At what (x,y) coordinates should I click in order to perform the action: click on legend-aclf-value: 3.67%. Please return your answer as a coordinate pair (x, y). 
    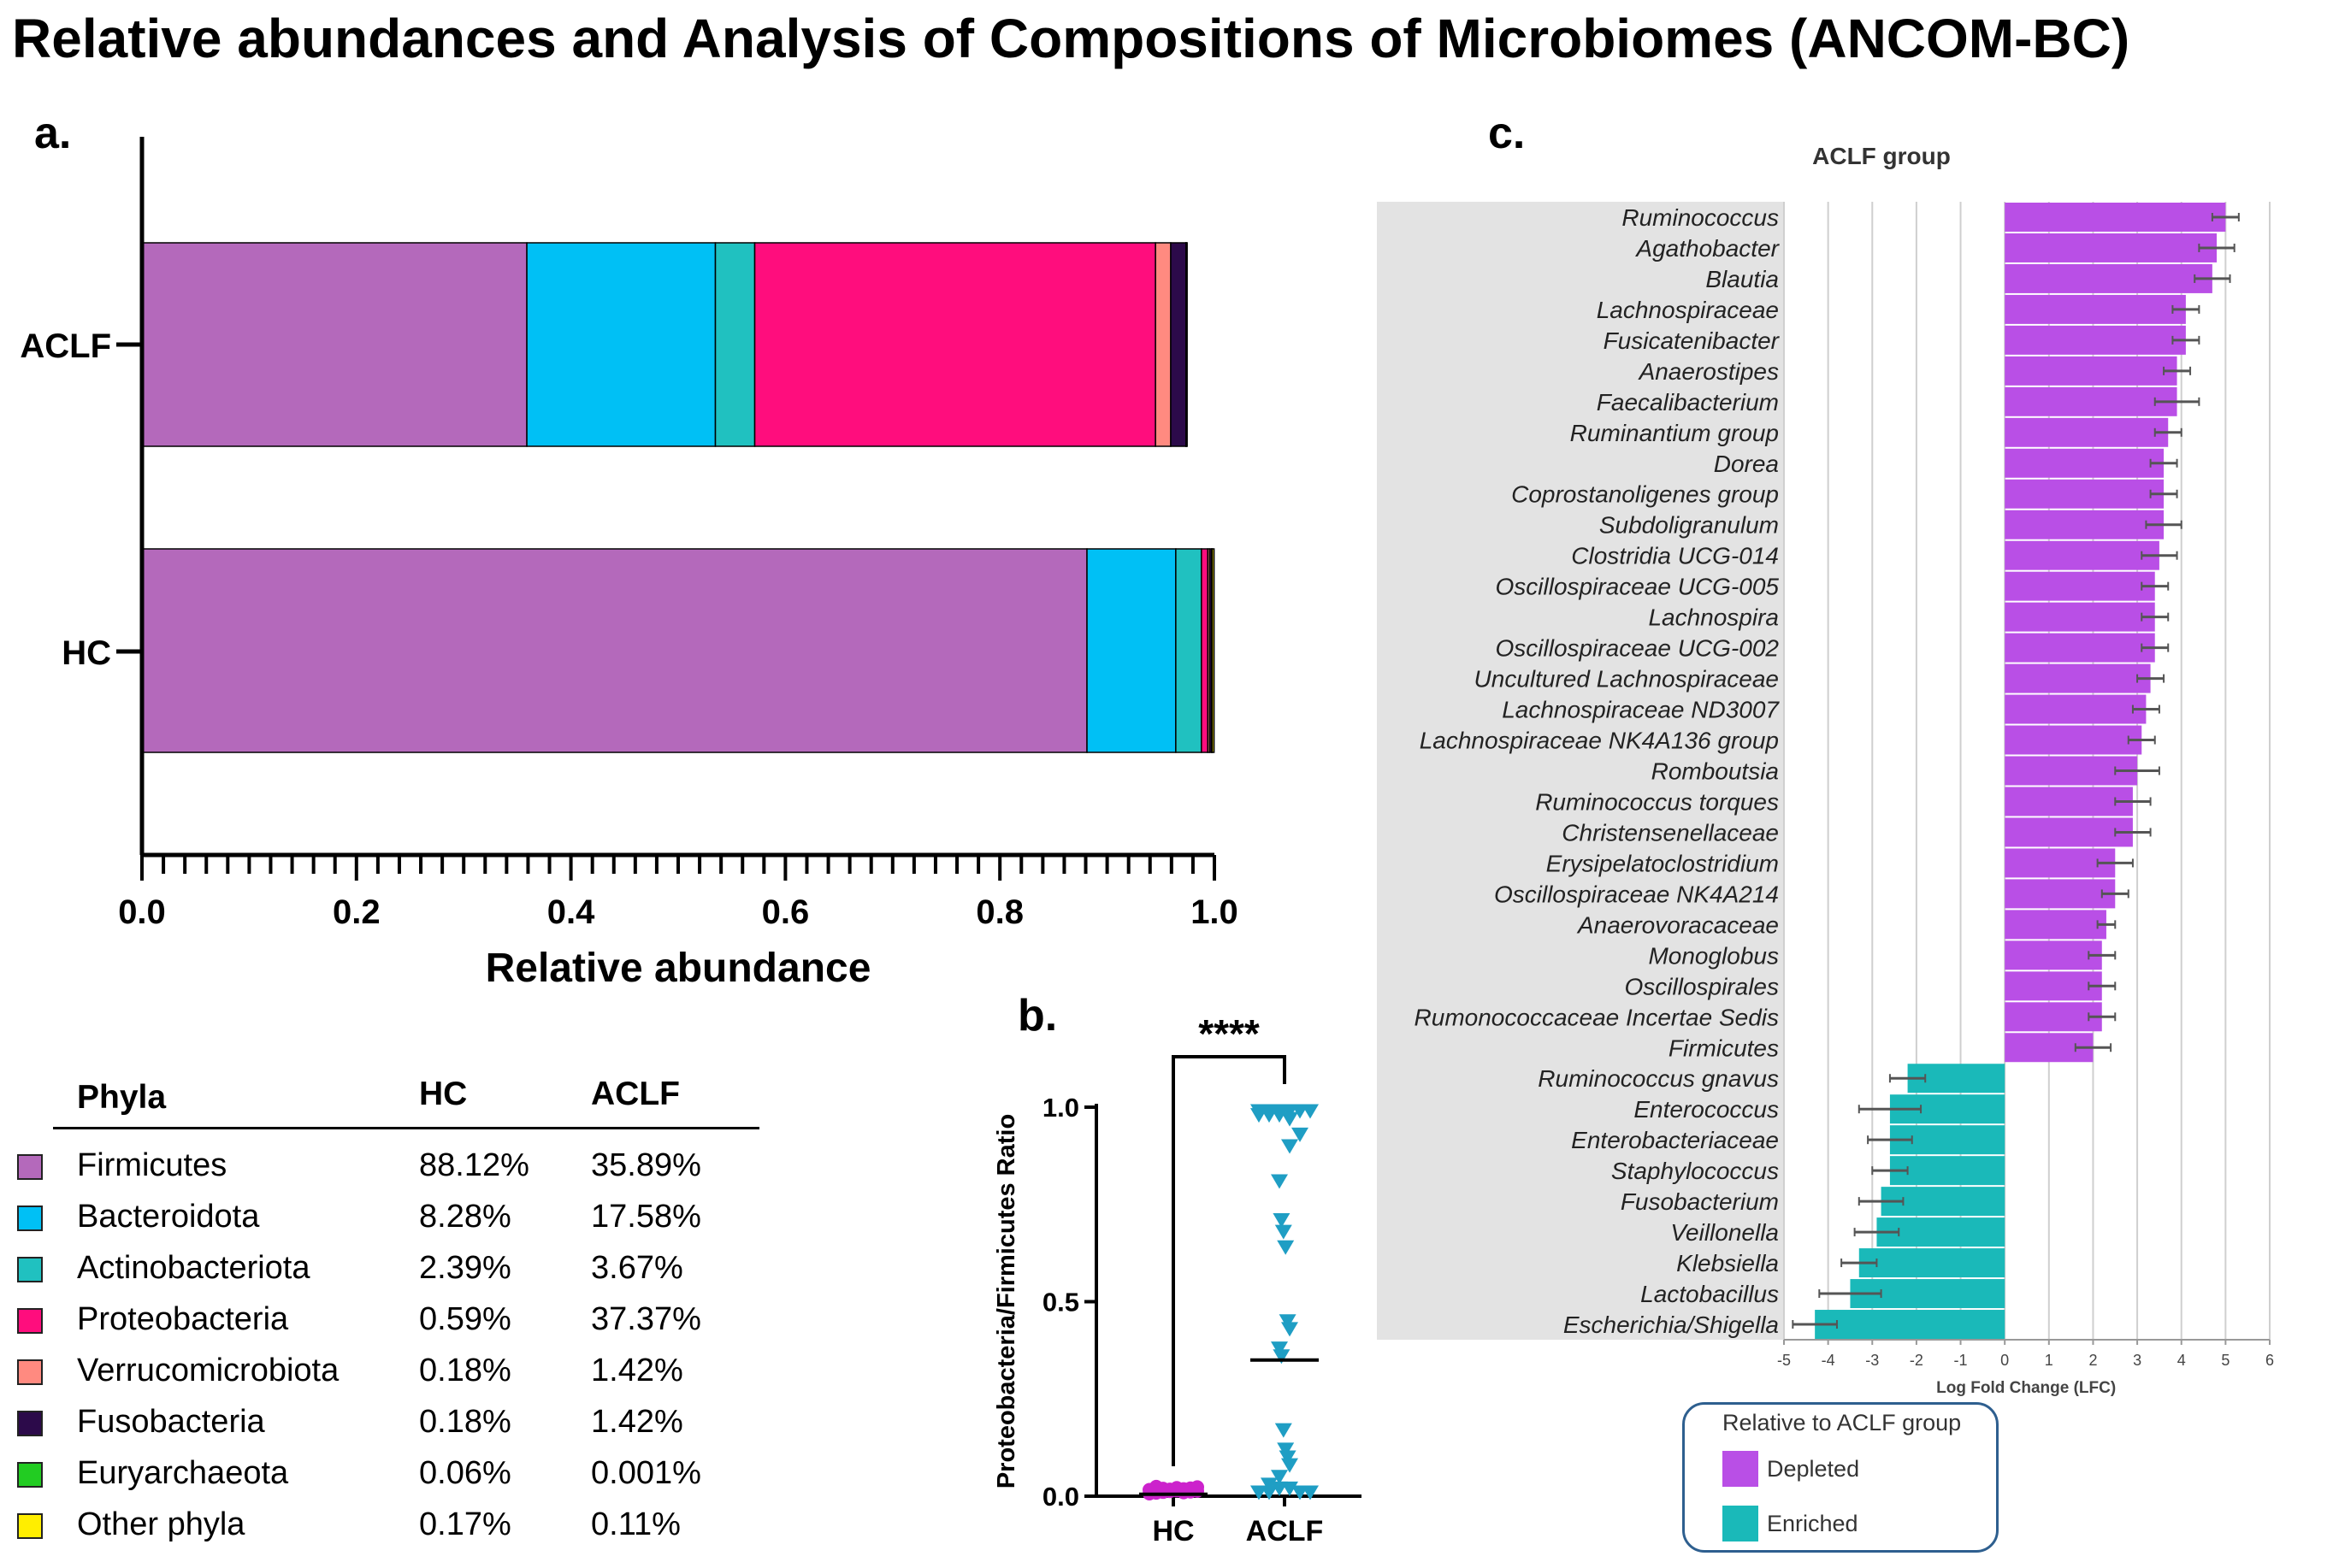
    Looking at the image, I should click on (637, 1268).